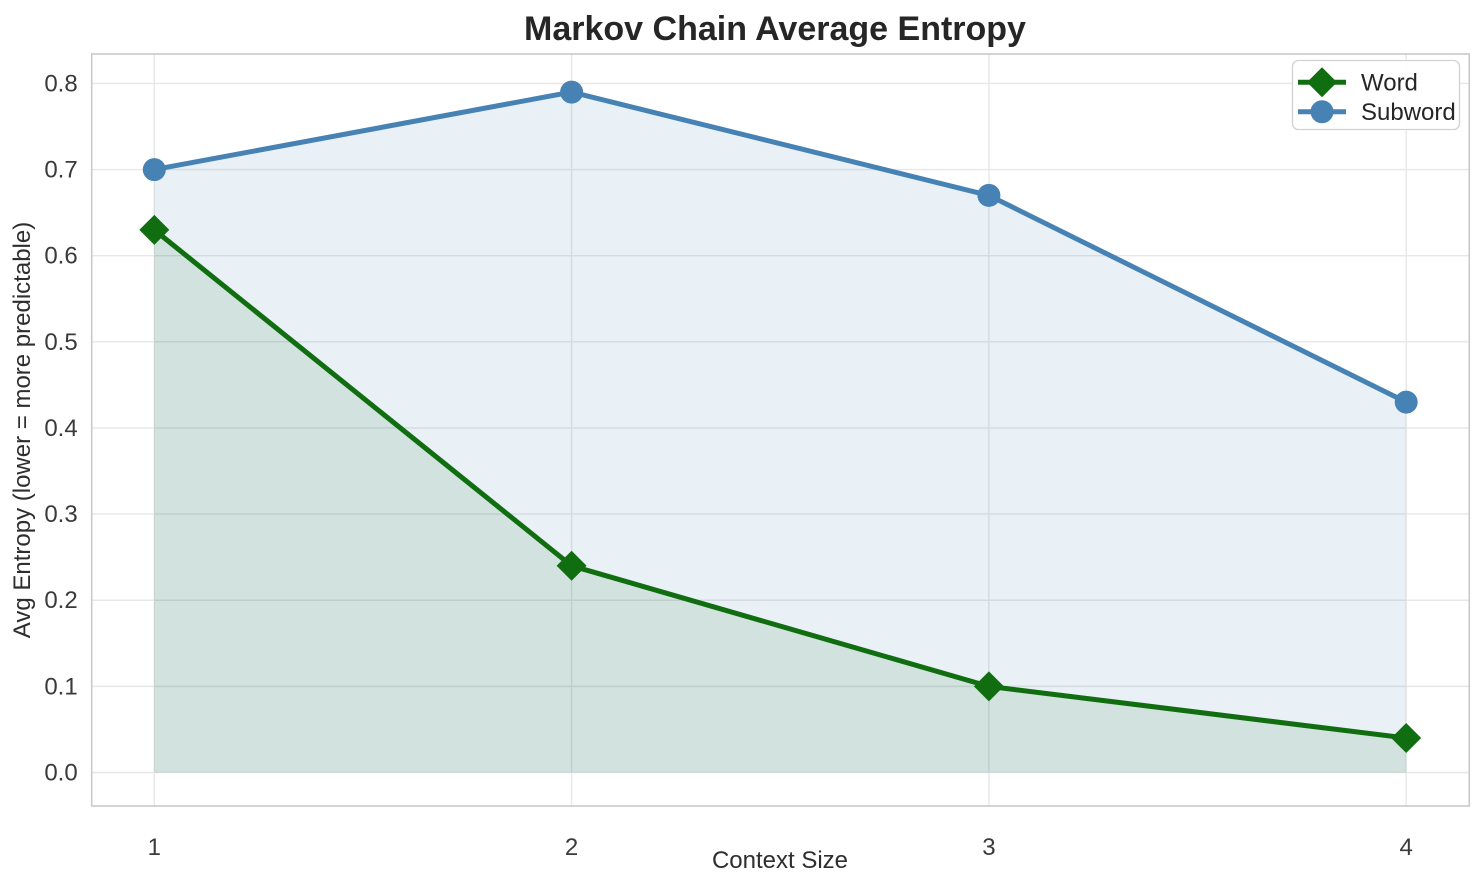 This screenshot has width=1484, height=885. What do you see at coordinates (22, 430) in the screenshot?
I see `y-axis-label: Avg Entropy (lower = more predictable)` at bounding box center [22, 430].